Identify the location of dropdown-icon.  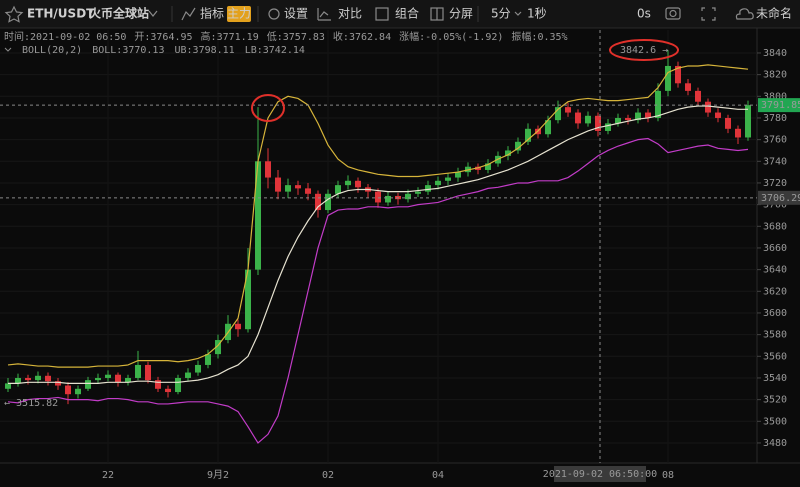
(153, 13).